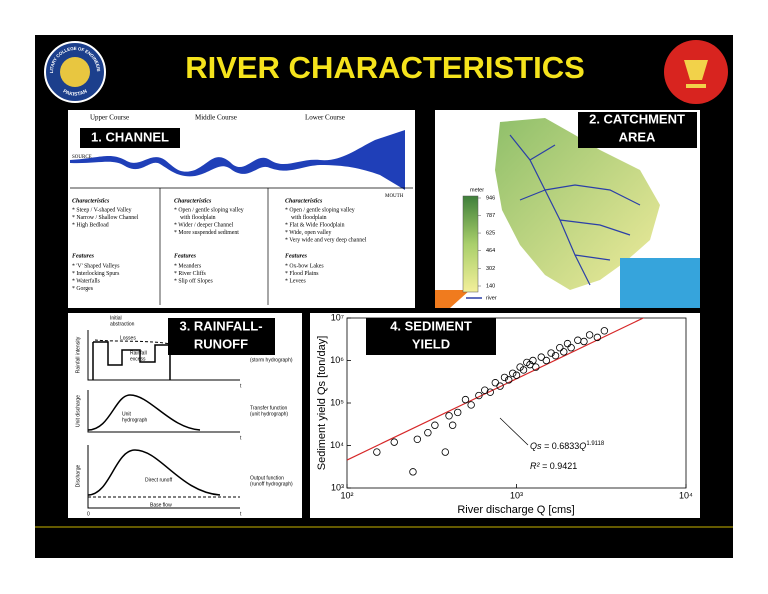 Image resolution: width=768 pixels, height=594 pixels. Describe the element at coordinates (131, 360) in the screenshot. I see `hyetograph` at that location.